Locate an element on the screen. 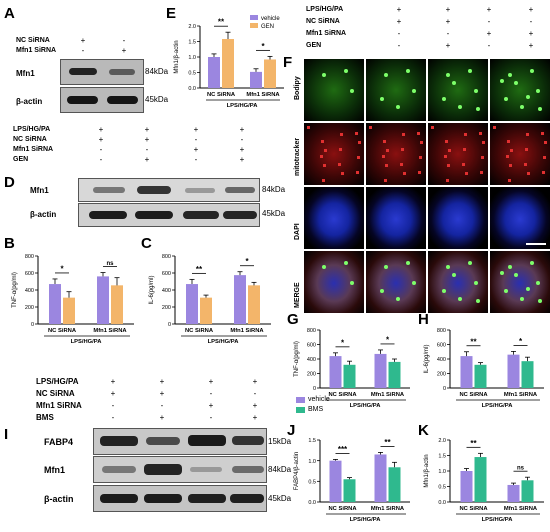 The width and height of the screenshot is (550, 532). y-tick-label: 800 is located at coordinates (311, 331).